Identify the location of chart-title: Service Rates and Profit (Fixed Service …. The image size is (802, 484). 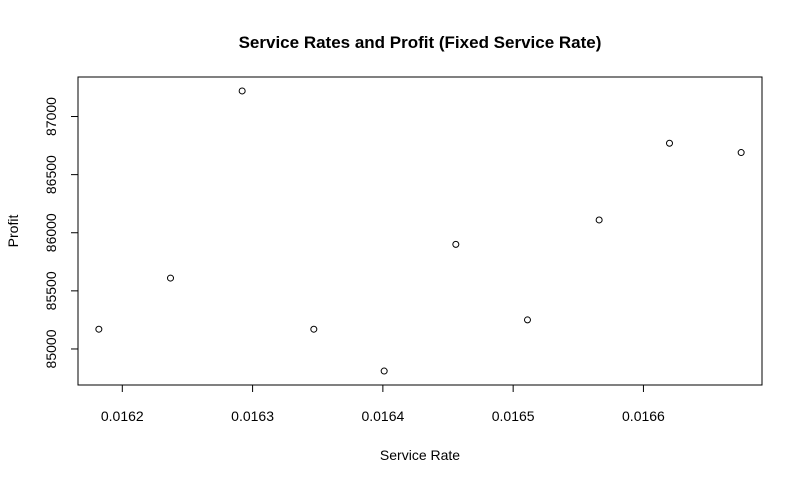
(420, 42).